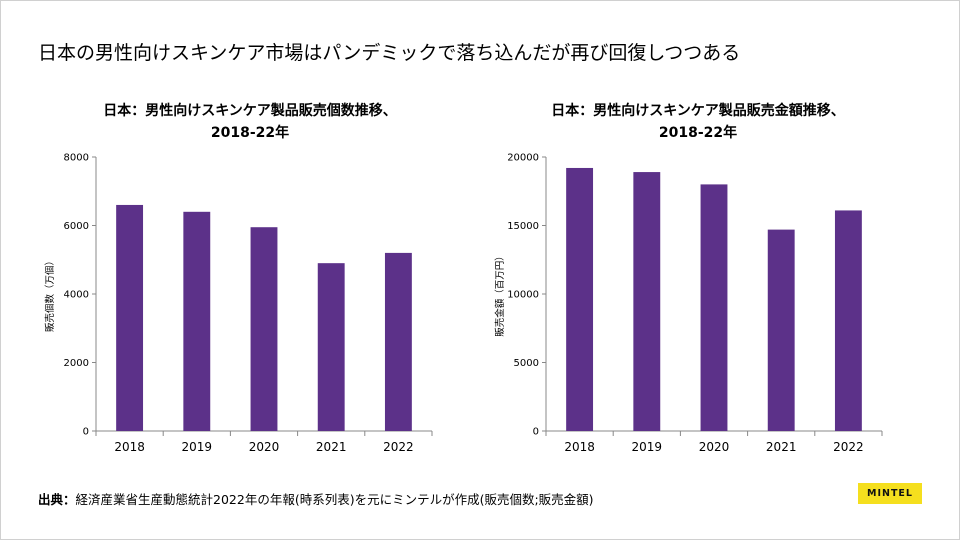  Describe the element at coordinates (523, 158) in the screenshot. I see `value-y-tick-label: 20000` at that location.